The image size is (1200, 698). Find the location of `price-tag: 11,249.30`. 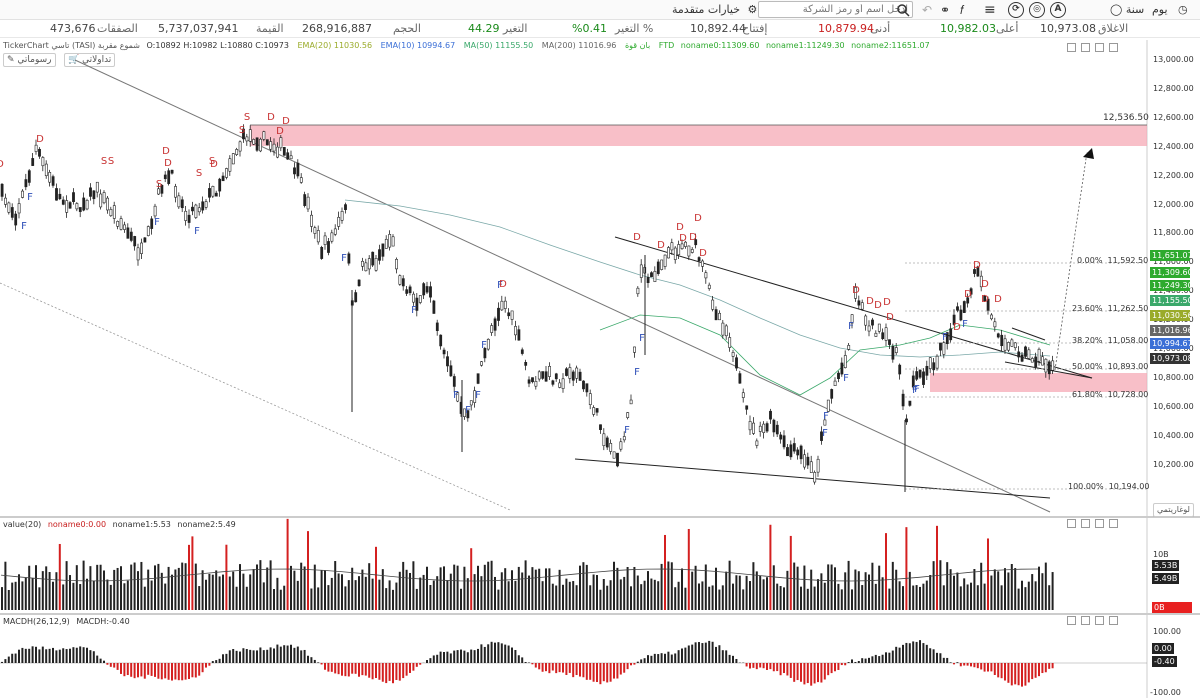

price-tag: 11,249.30 is located at coordinates (1171, 285).